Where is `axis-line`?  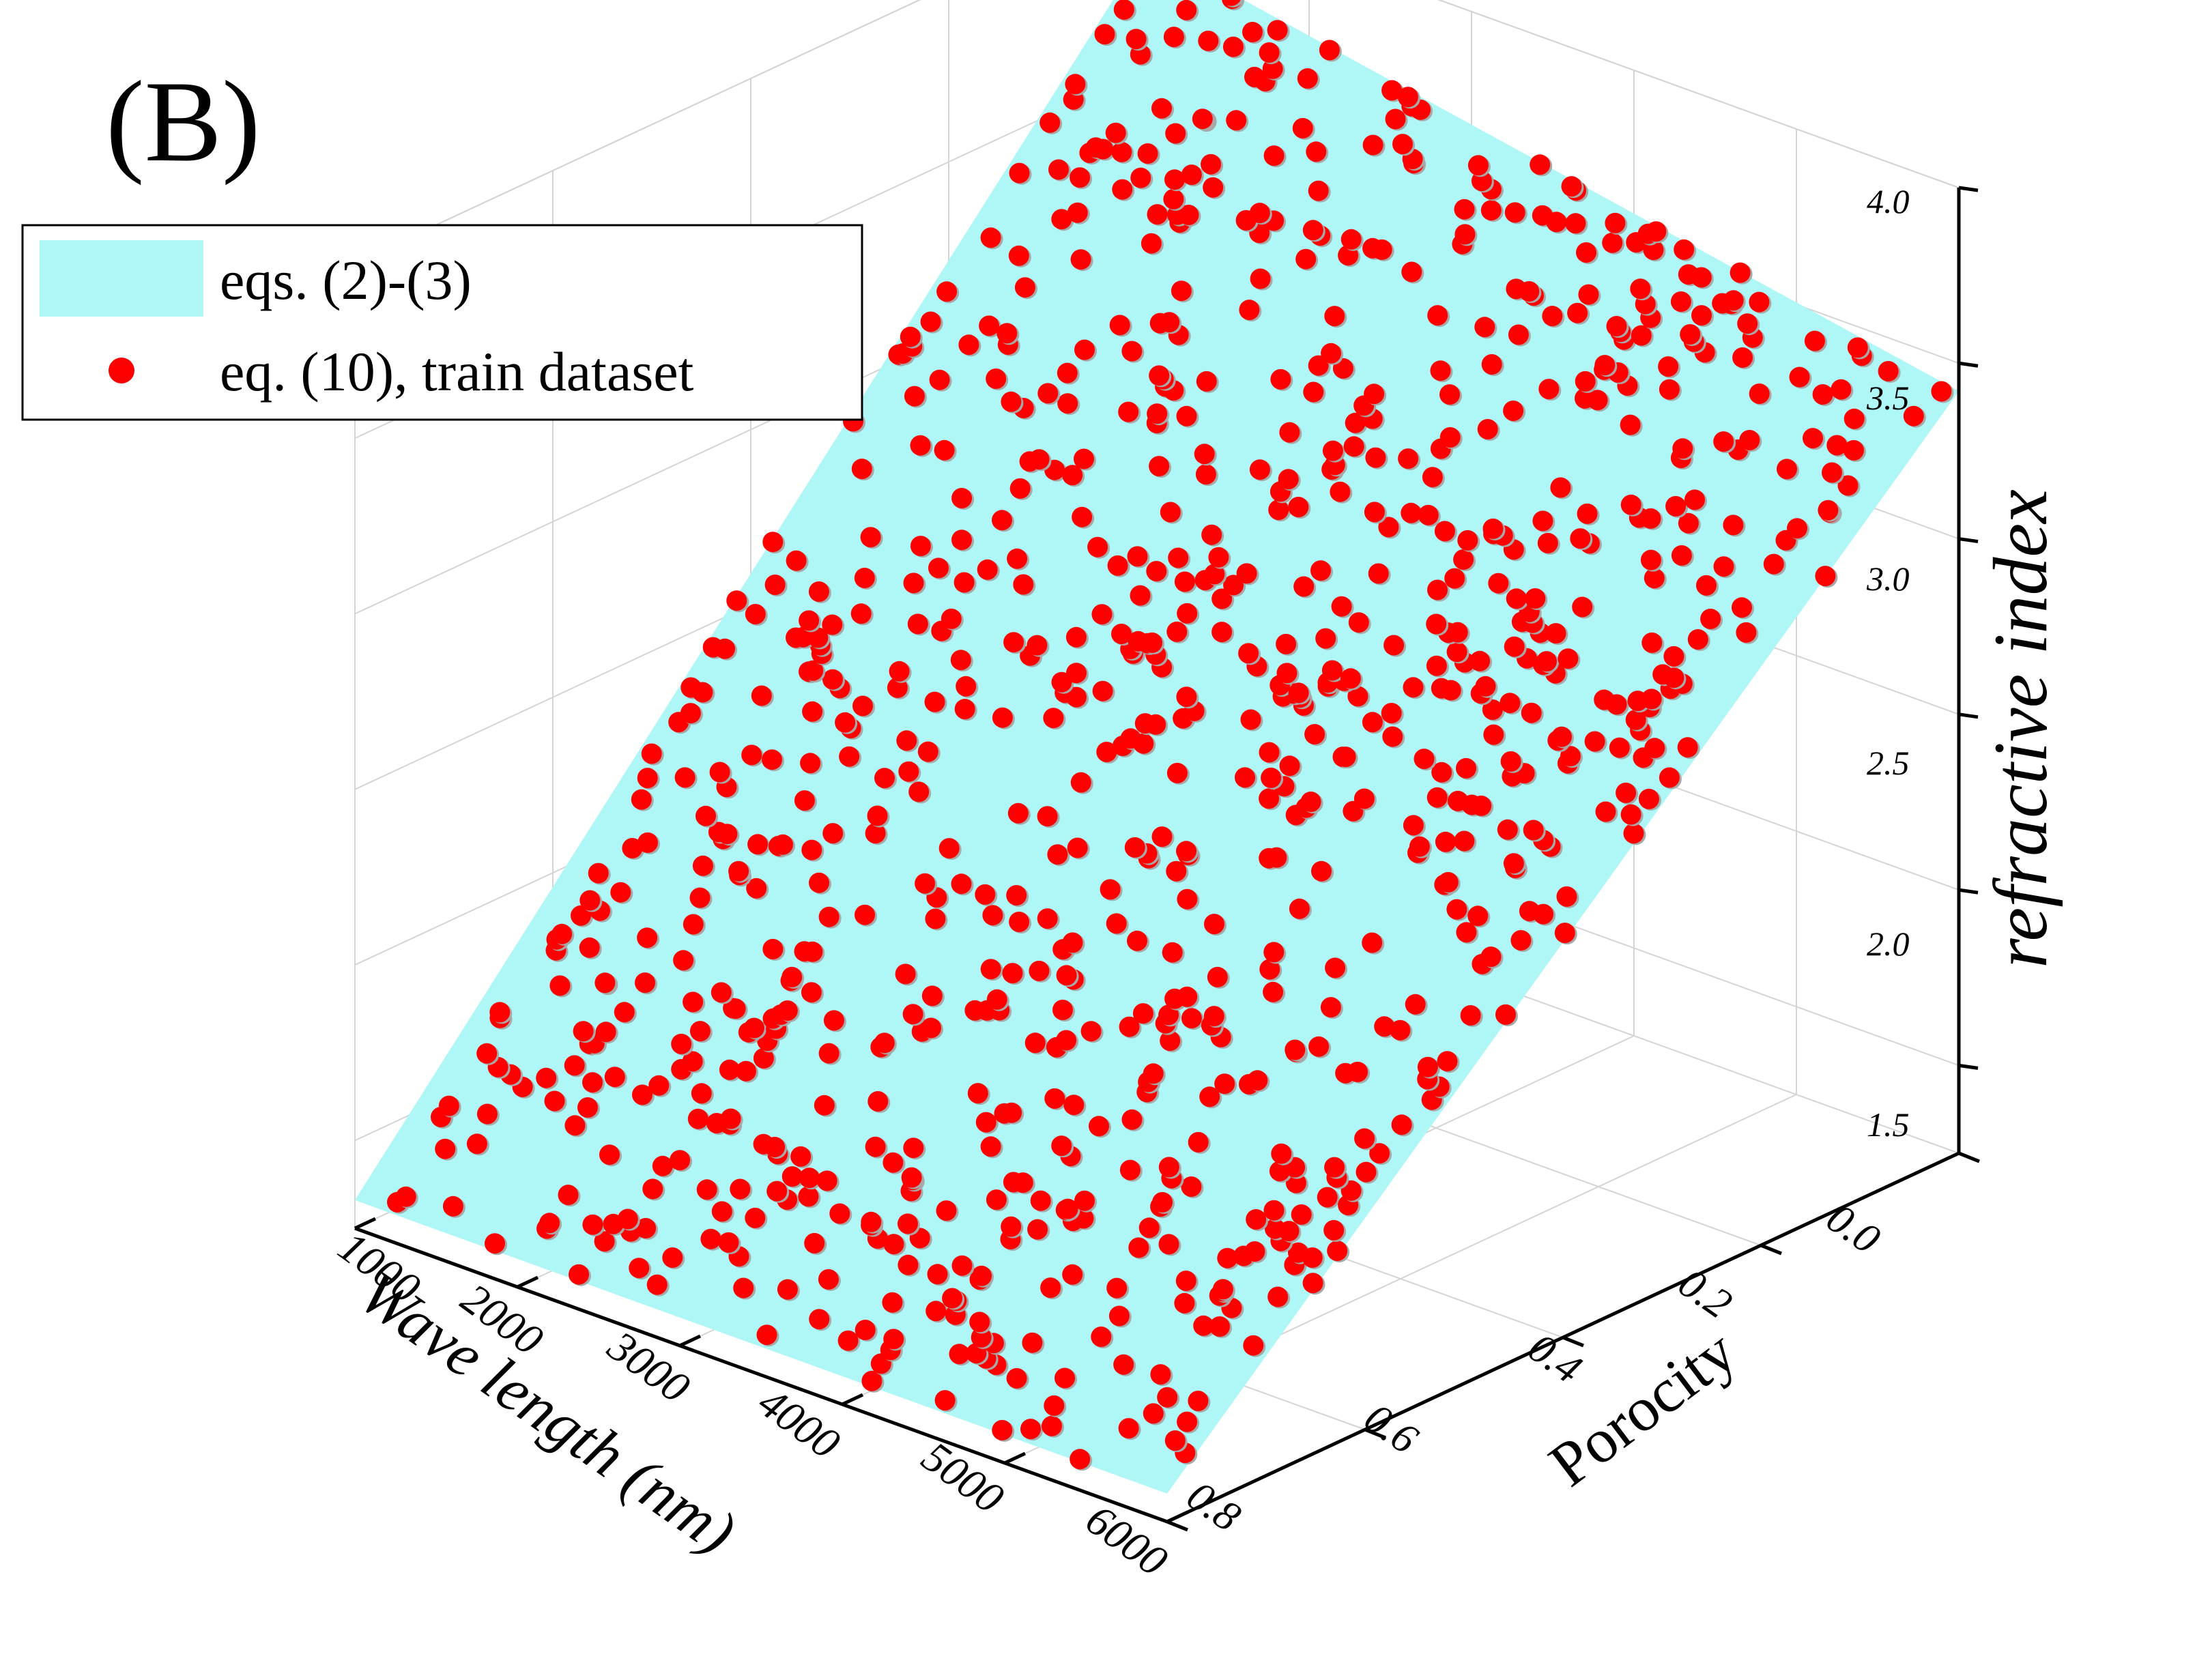 axis-line is located at coordinates (1968, 364).